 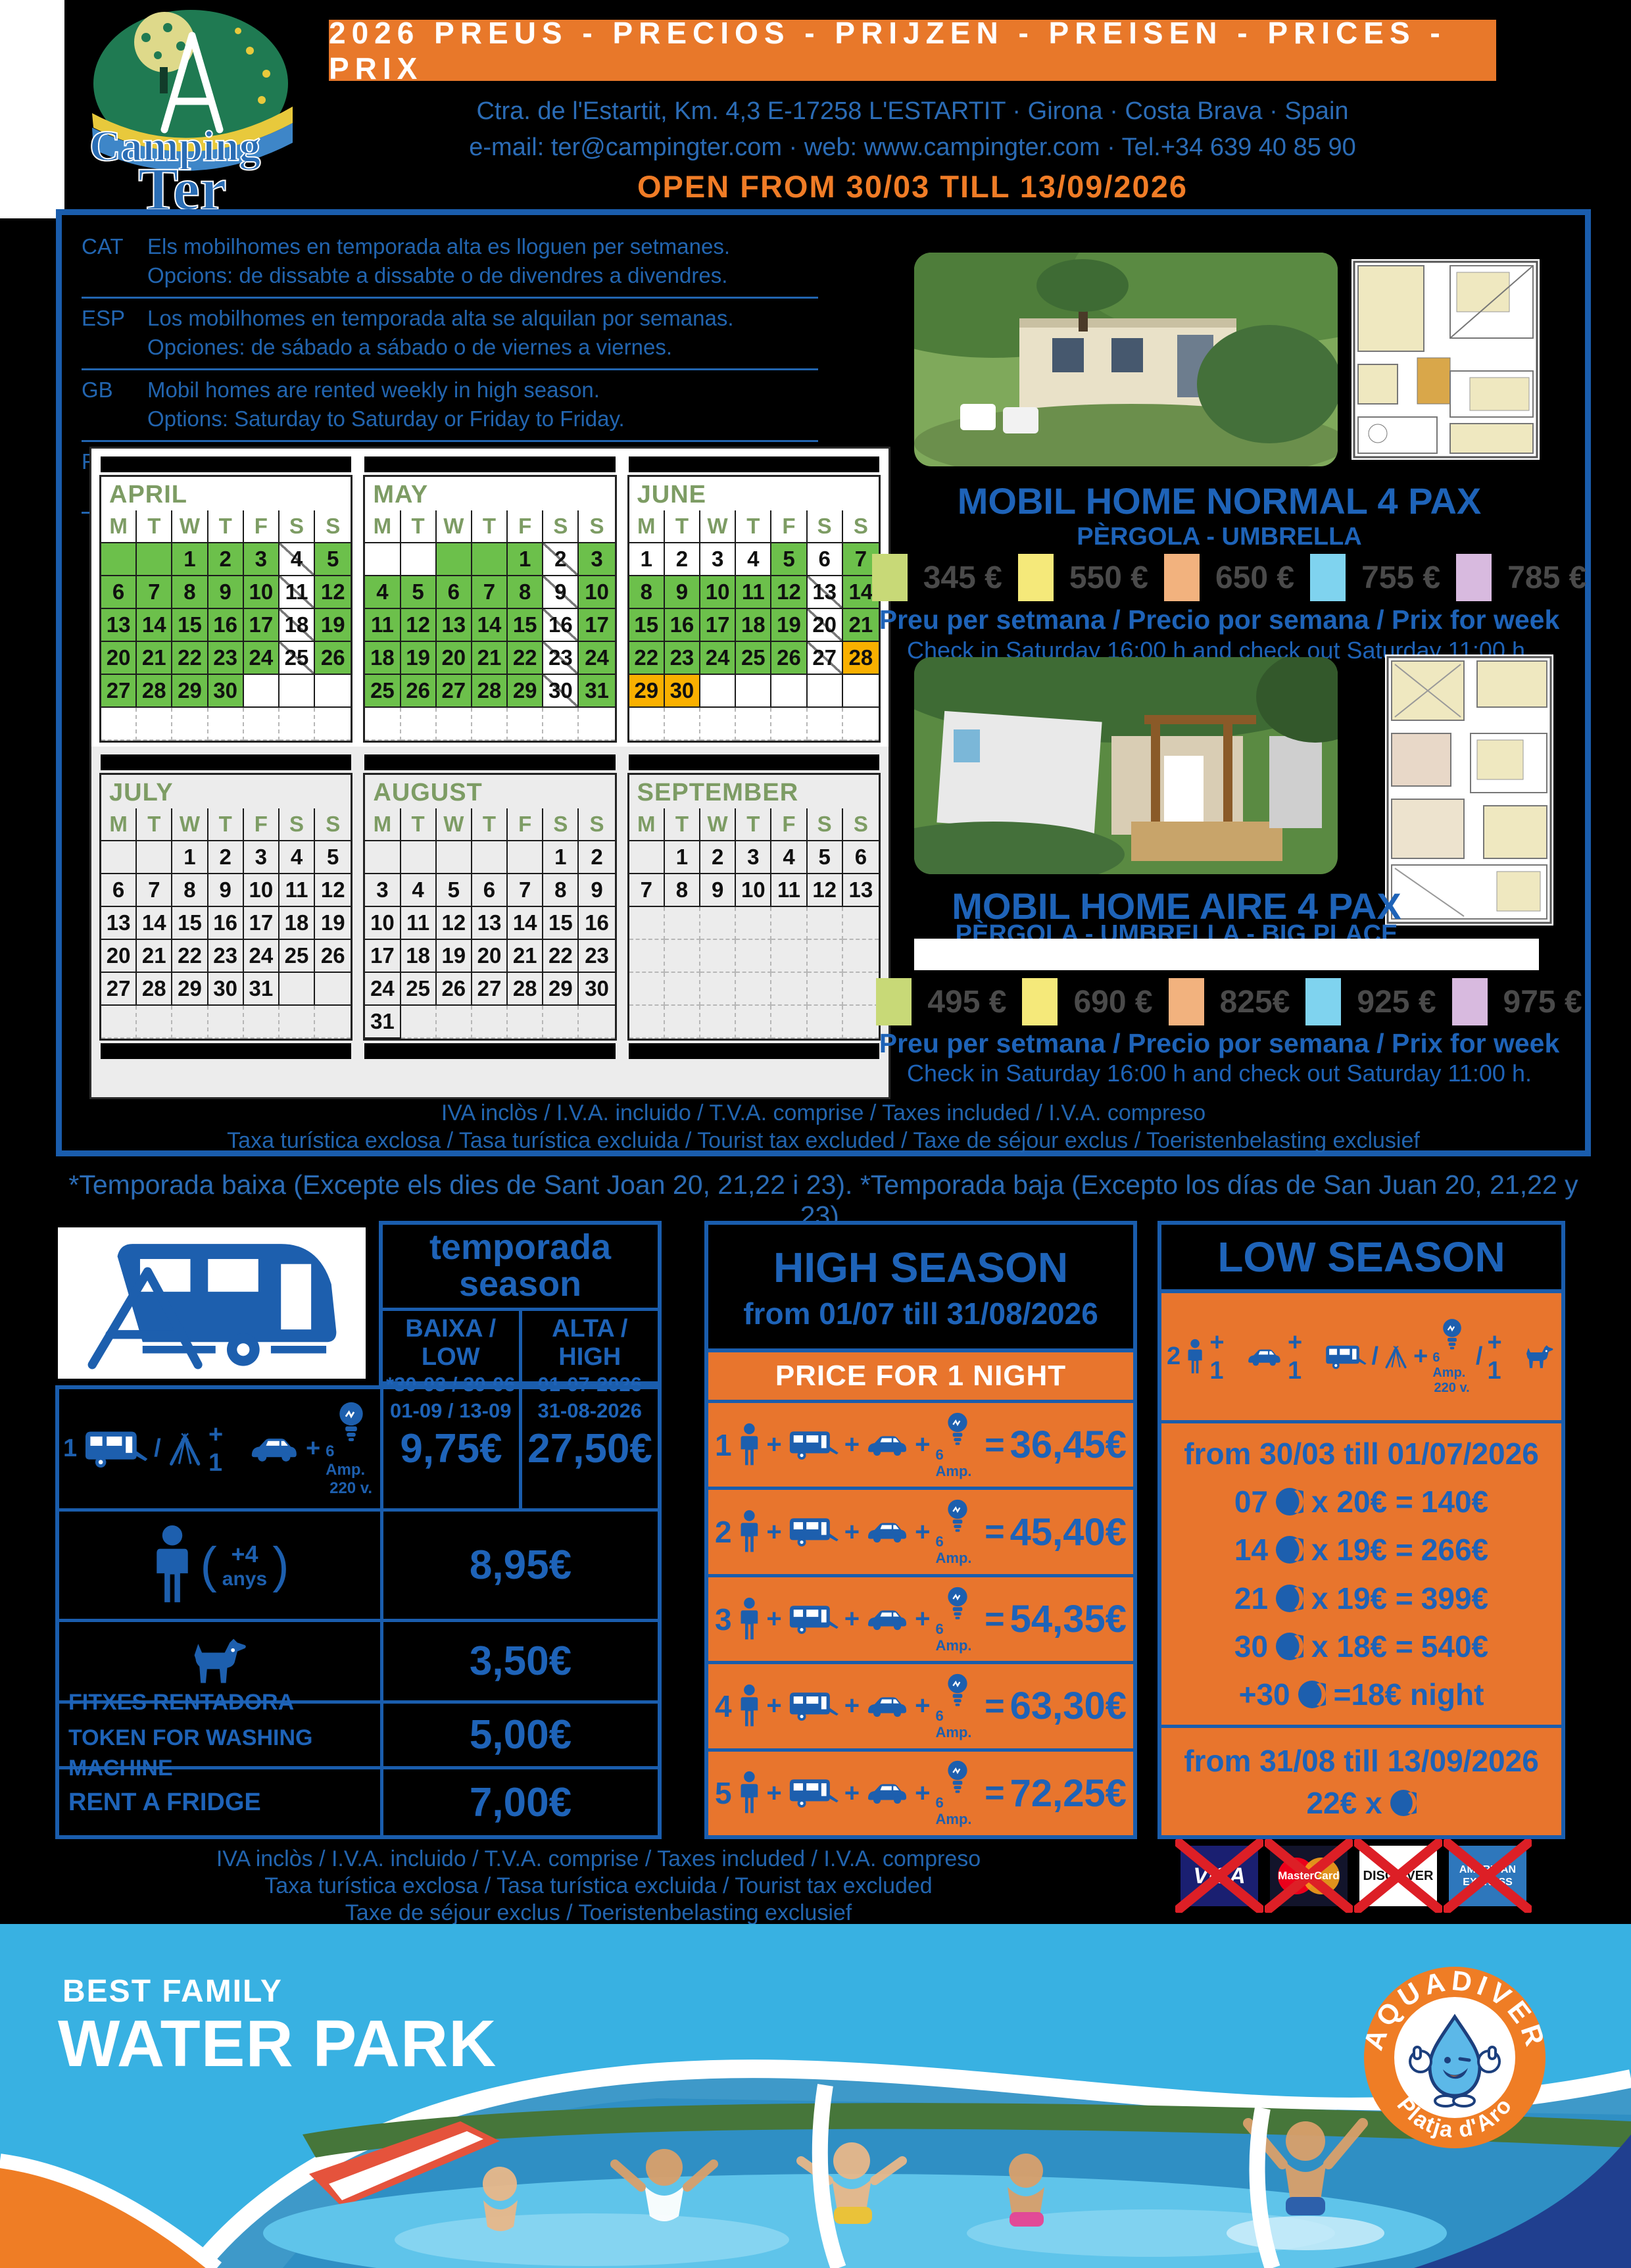 I want to click on calendar-month-title: AUGUST, so click(x=428, y=792).